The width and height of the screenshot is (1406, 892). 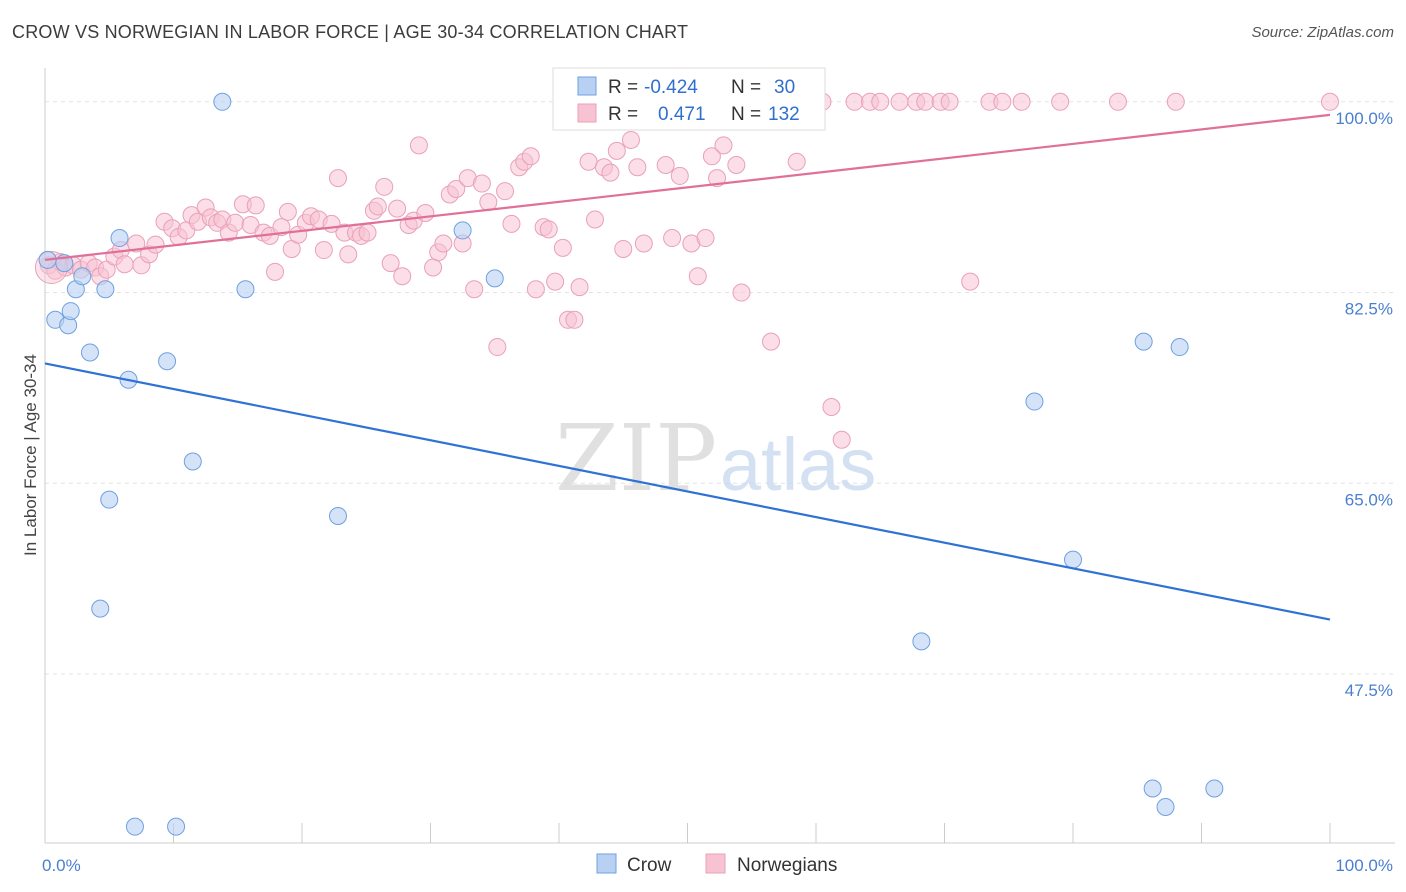 I want to click on legend-crow-r-value: -0.424, so click(x=671, y=87).